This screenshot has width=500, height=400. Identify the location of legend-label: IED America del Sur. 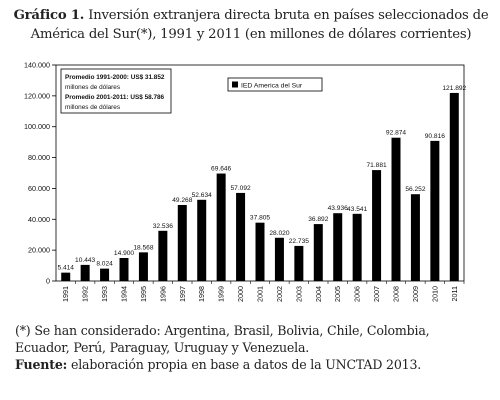
(272, 85).